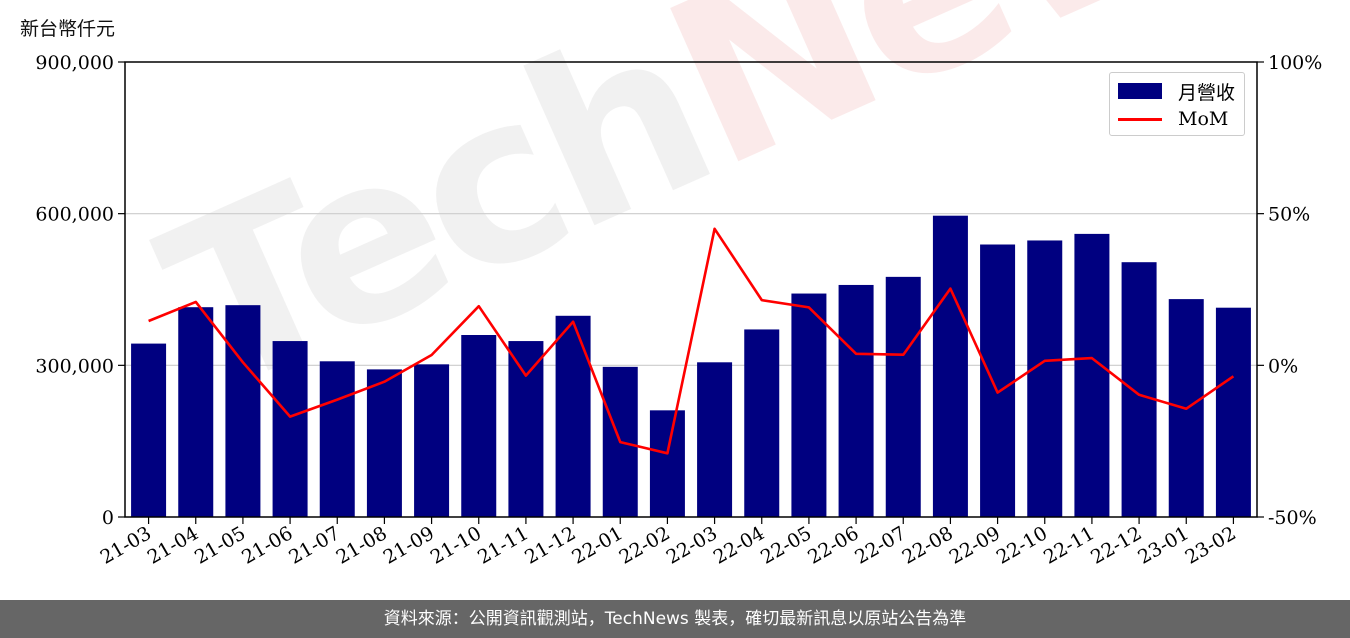  I want to click on x-tick-label: 22-10, so click(1022, 545).